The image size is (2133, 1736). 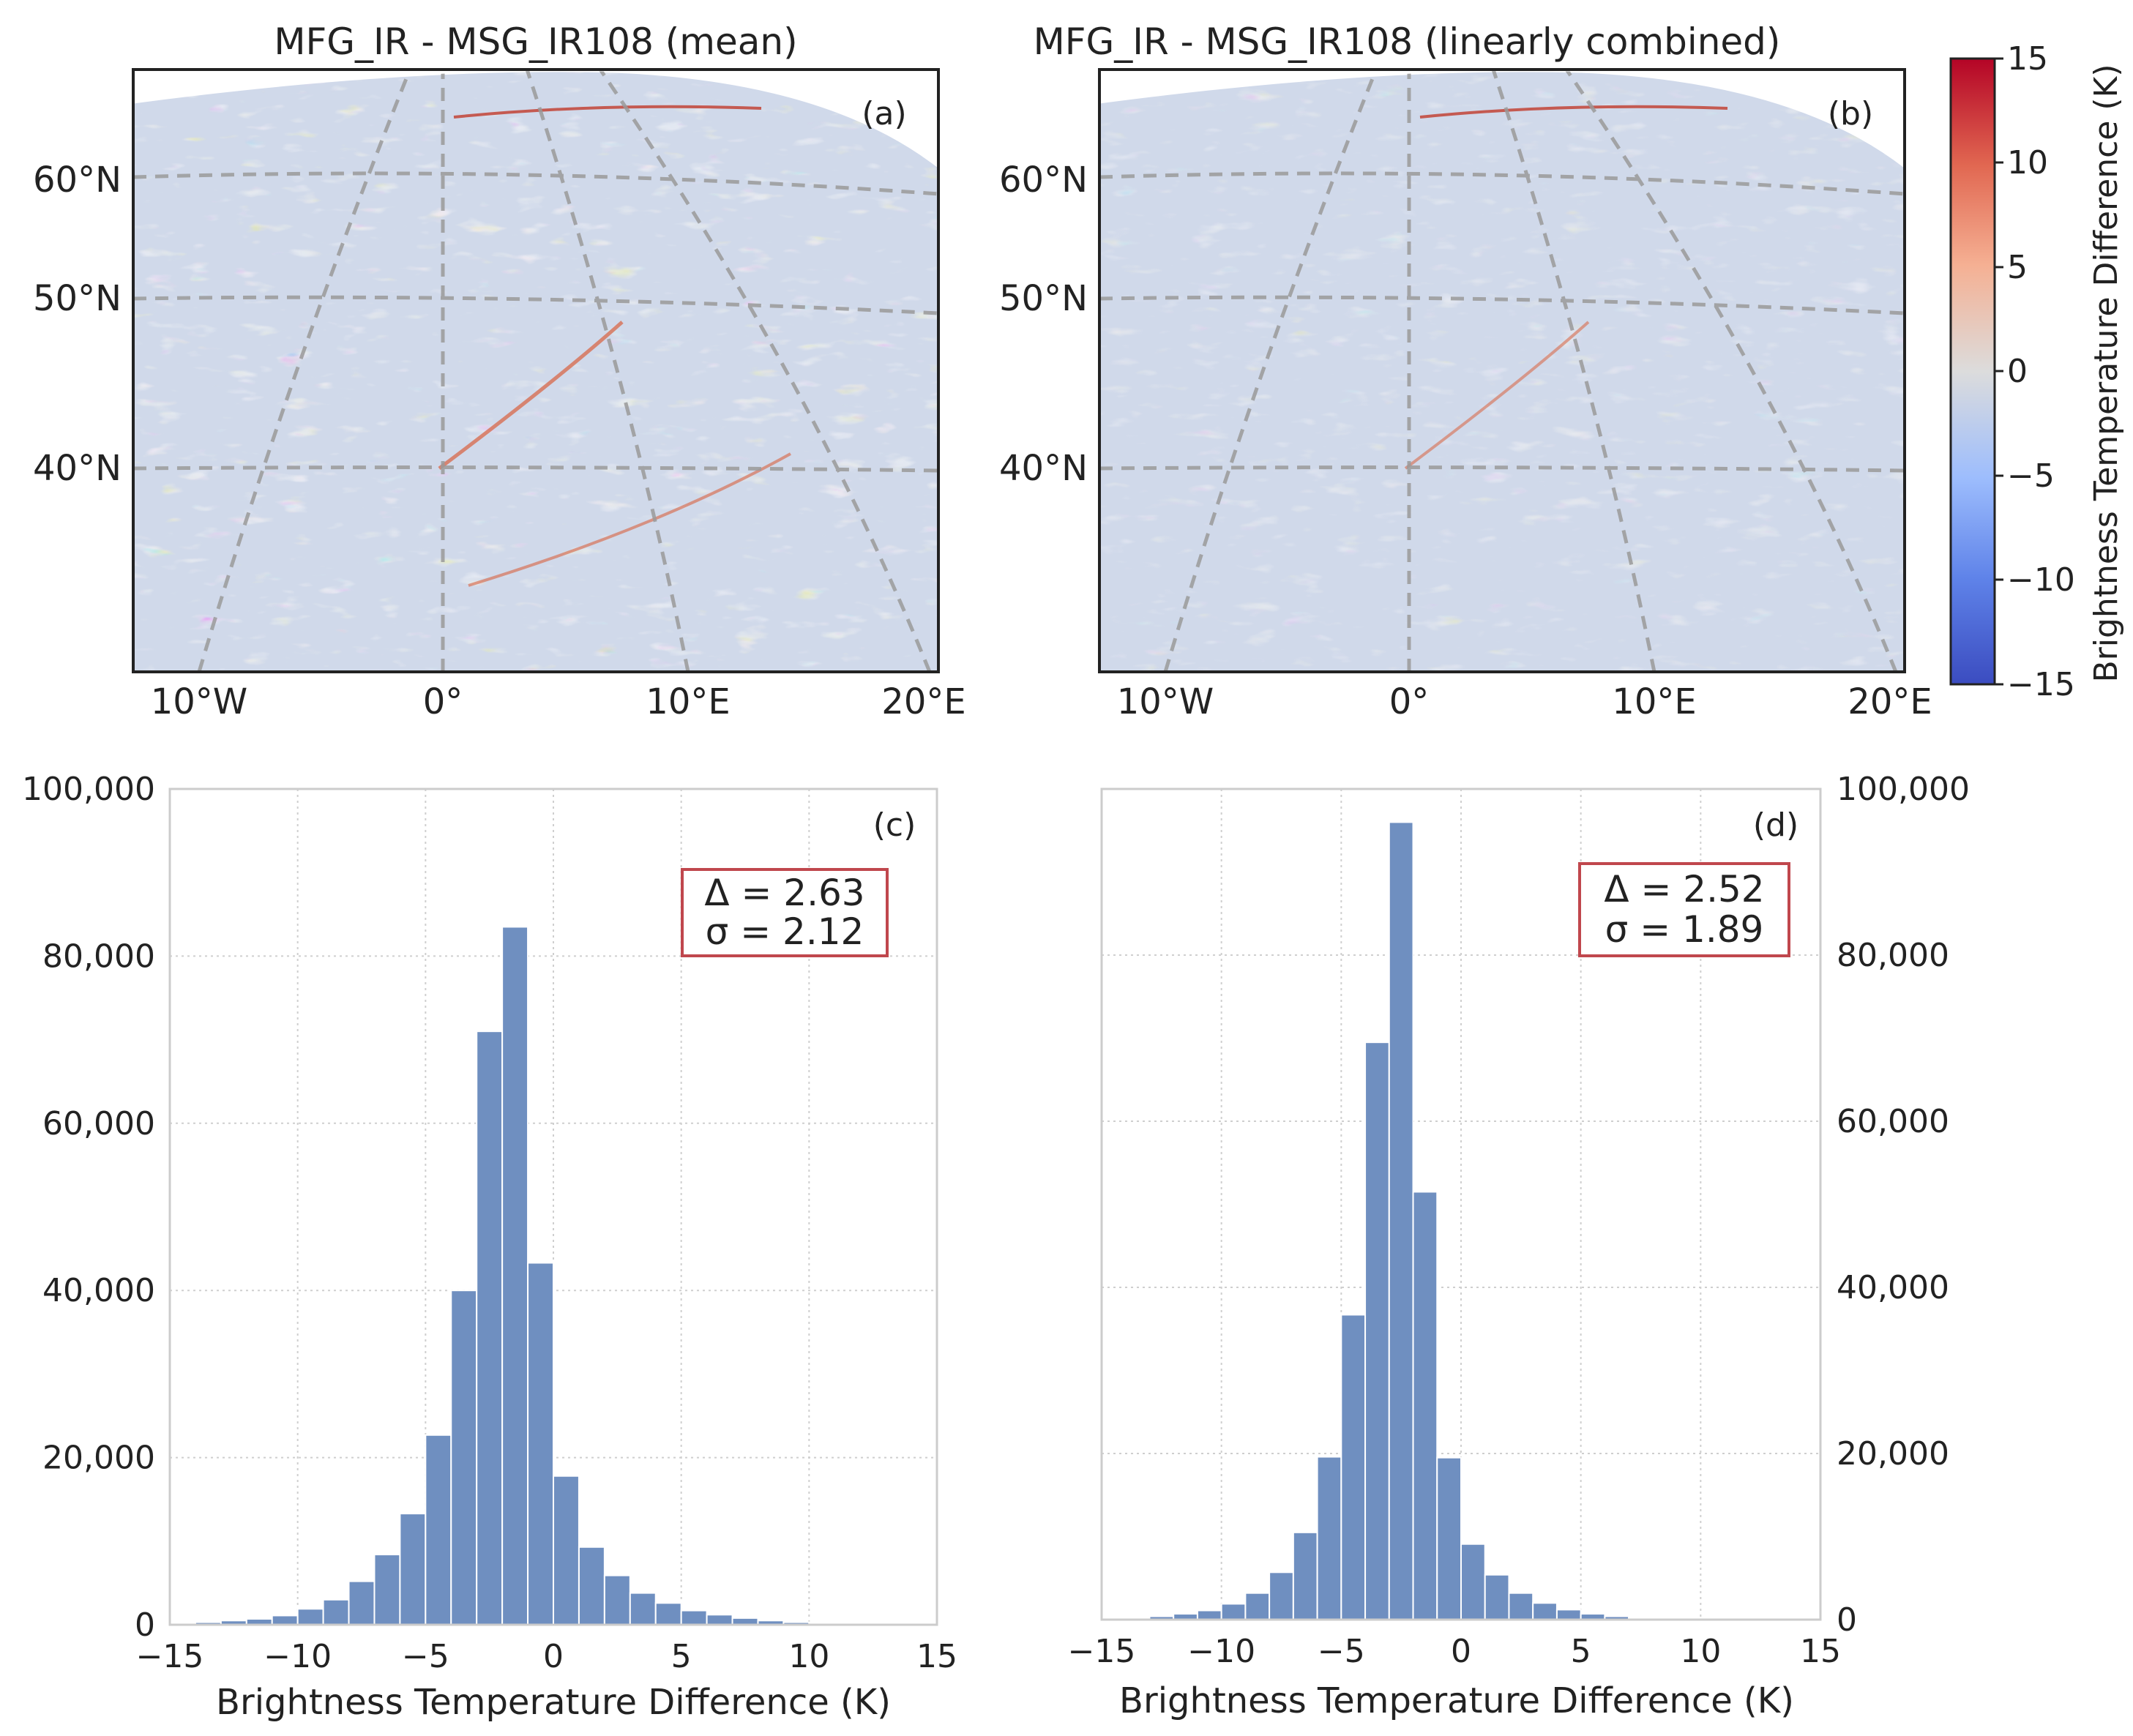 I want to click on panel-label-c: (c), so click(x=894, y=825).